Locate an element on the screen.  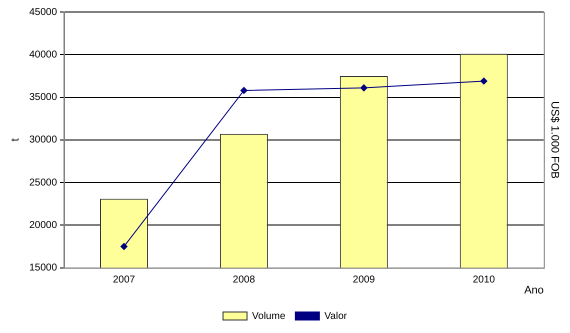
y-tick-label: 15000 is located at coordinates (43, 268).